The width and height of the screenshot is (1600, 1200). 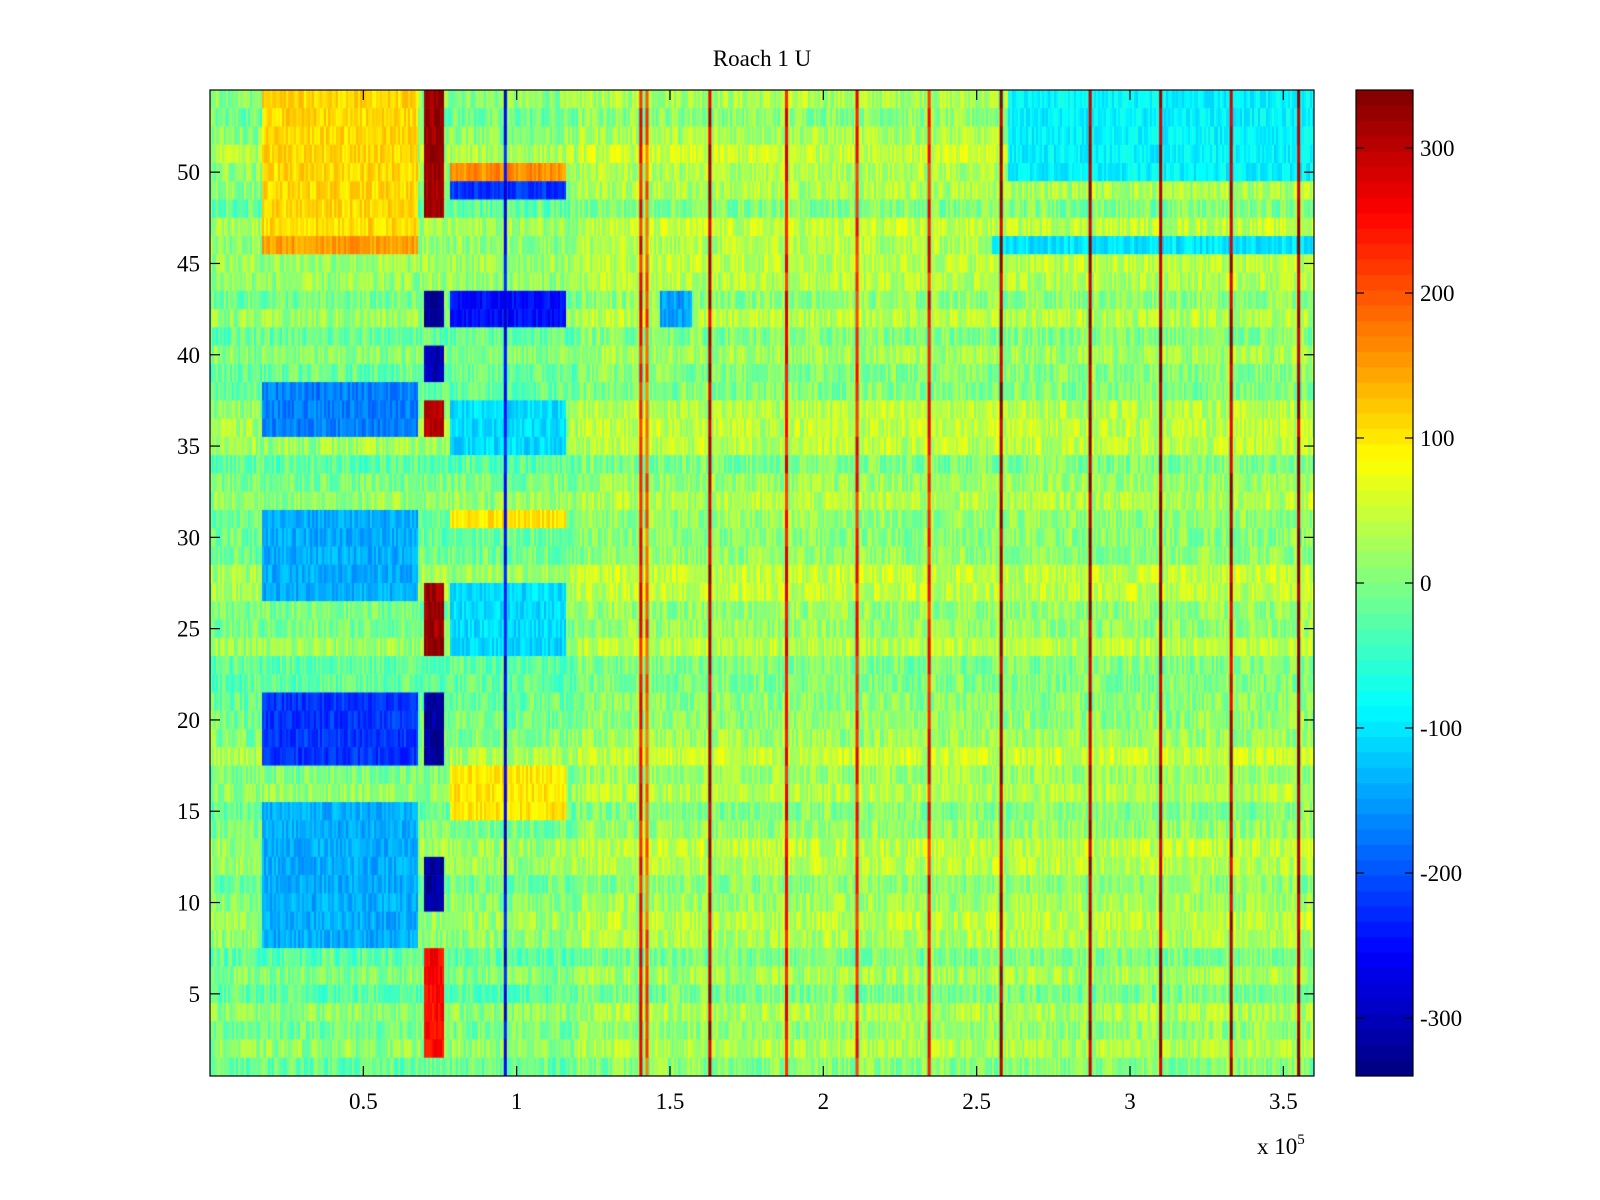 I want to click on y-tick-label: 10, so click(x=188, y=903).